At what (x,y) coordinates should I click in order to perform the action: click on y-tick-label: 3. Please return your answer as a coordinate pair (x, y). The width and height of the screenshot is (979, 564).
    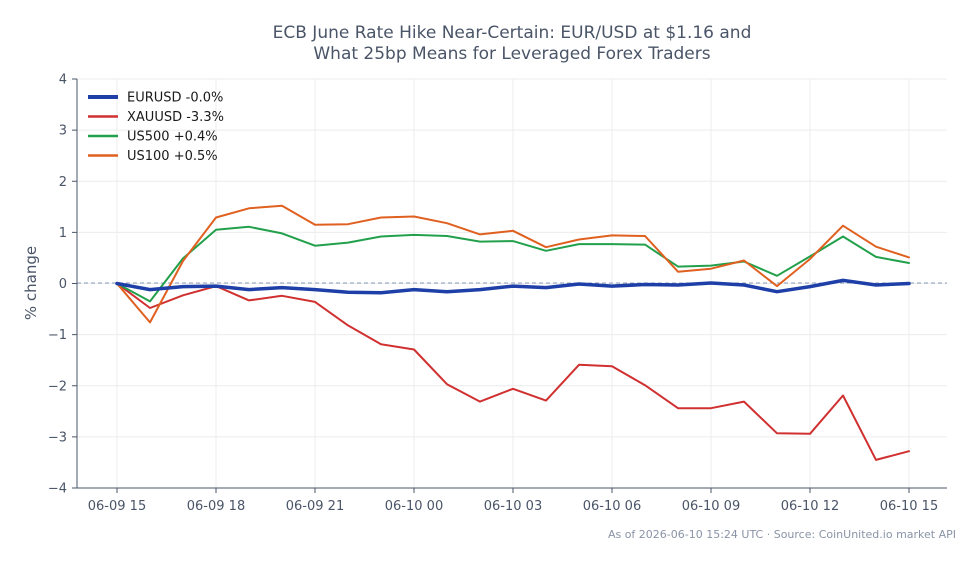
    Looking at the image, I should click on (63, 131).